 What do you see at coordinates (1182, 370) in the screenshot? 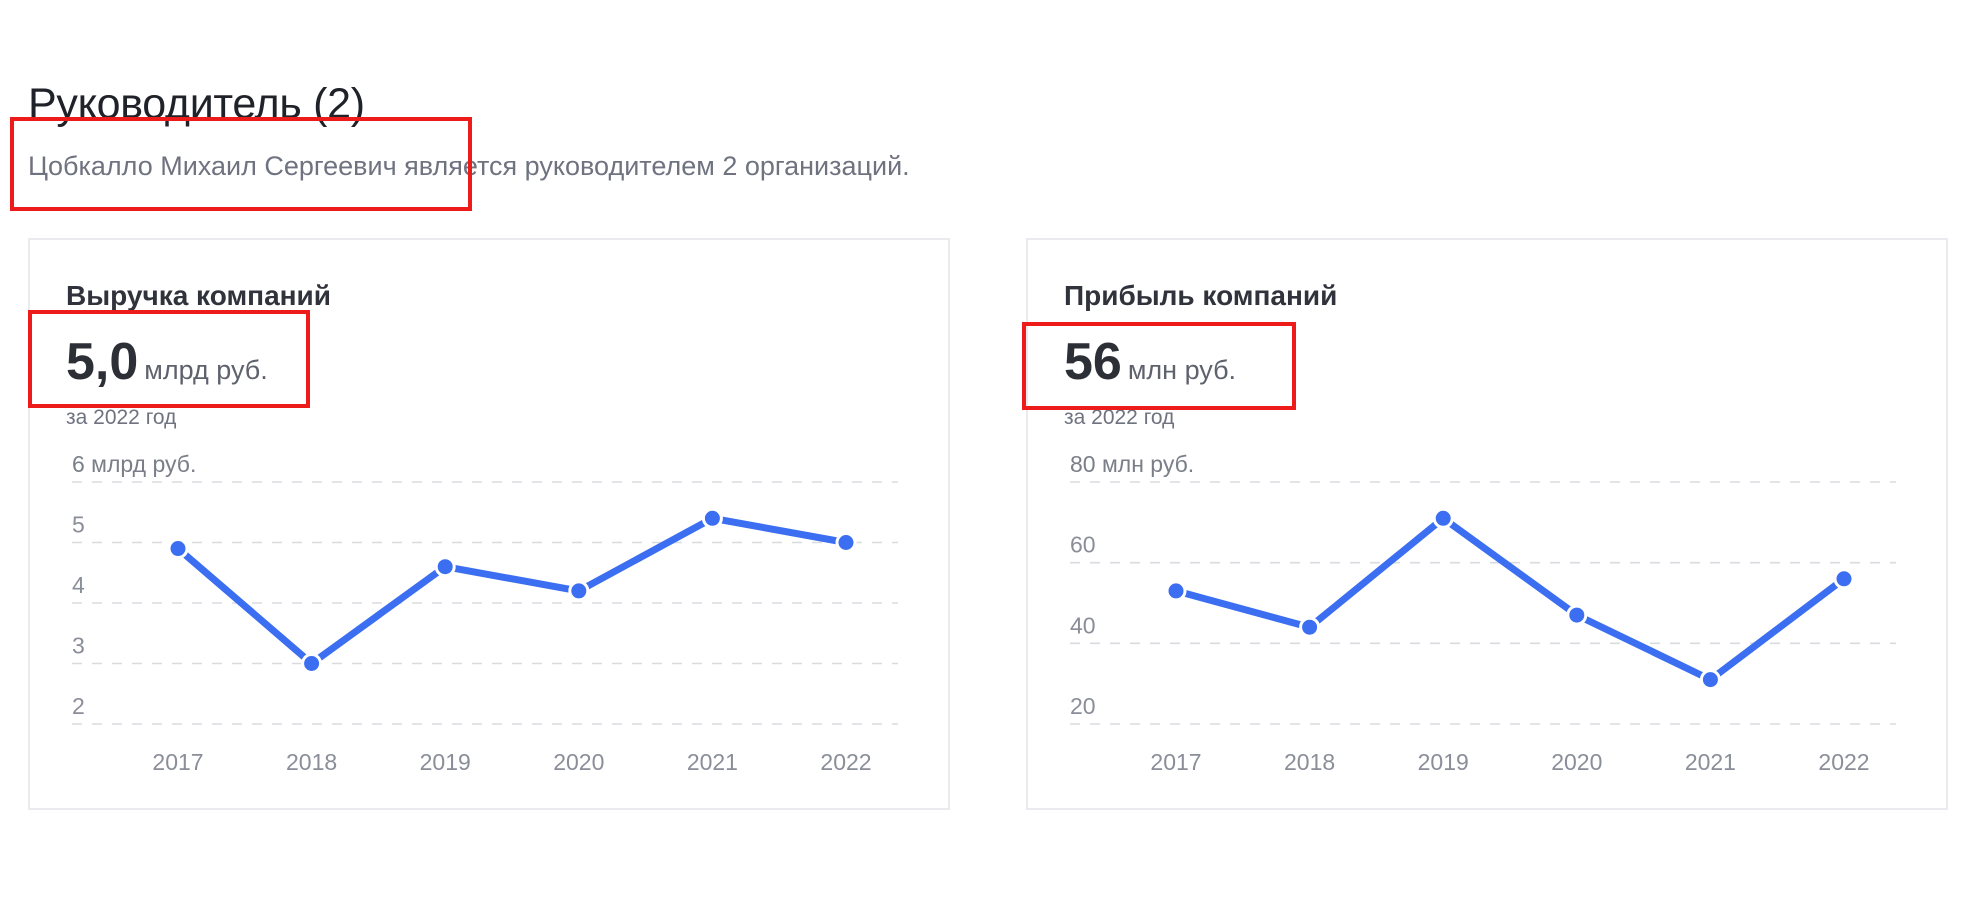
I see `profit-unit: млн руб.` at bounding box center [1182, 370].